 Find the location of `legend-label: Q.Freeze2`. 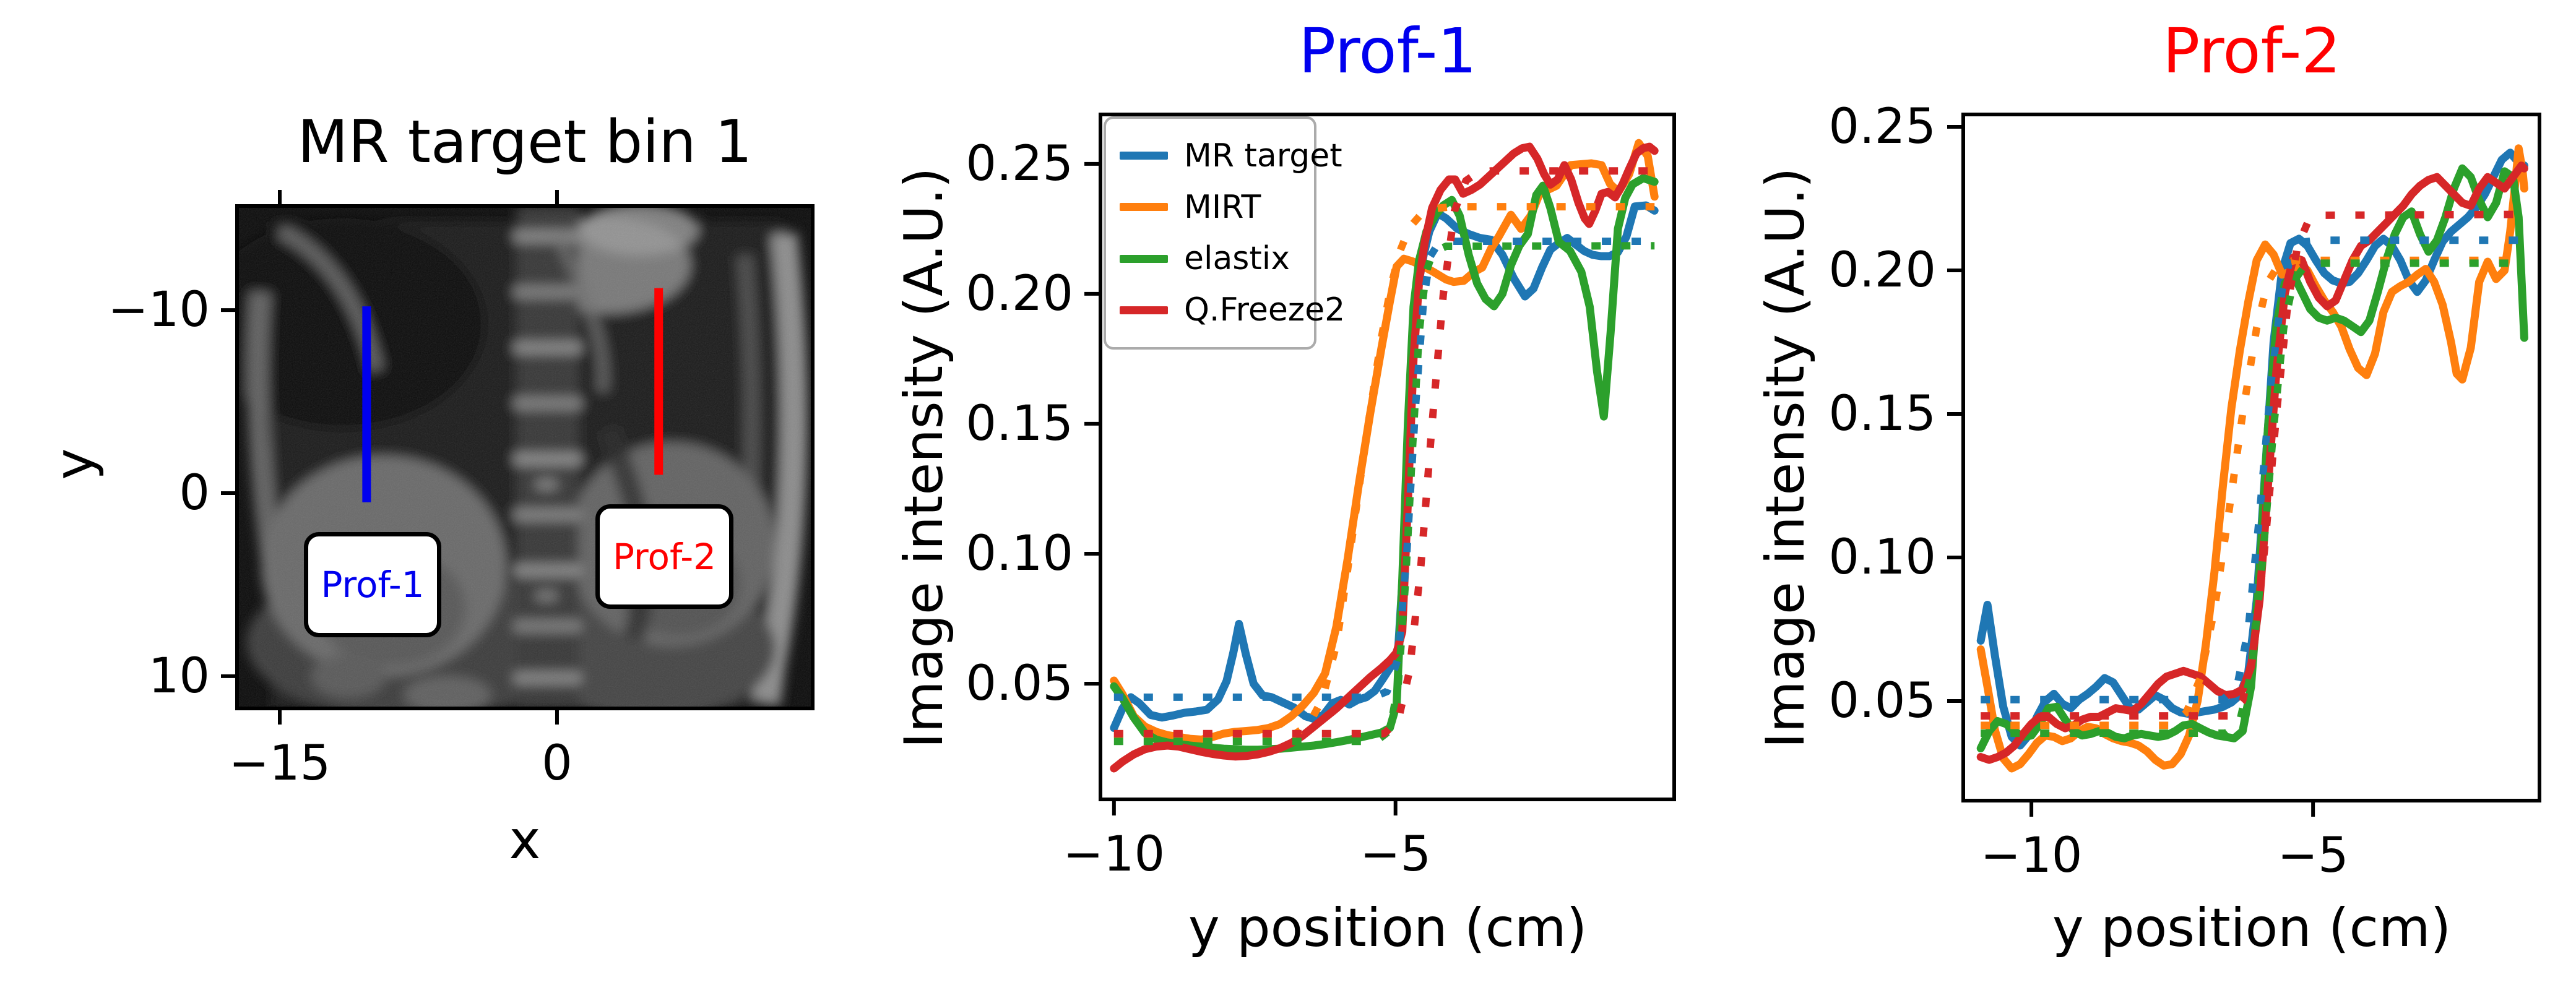

legend-label: Q.Freeze2 is located at coordinates (1265, 310).